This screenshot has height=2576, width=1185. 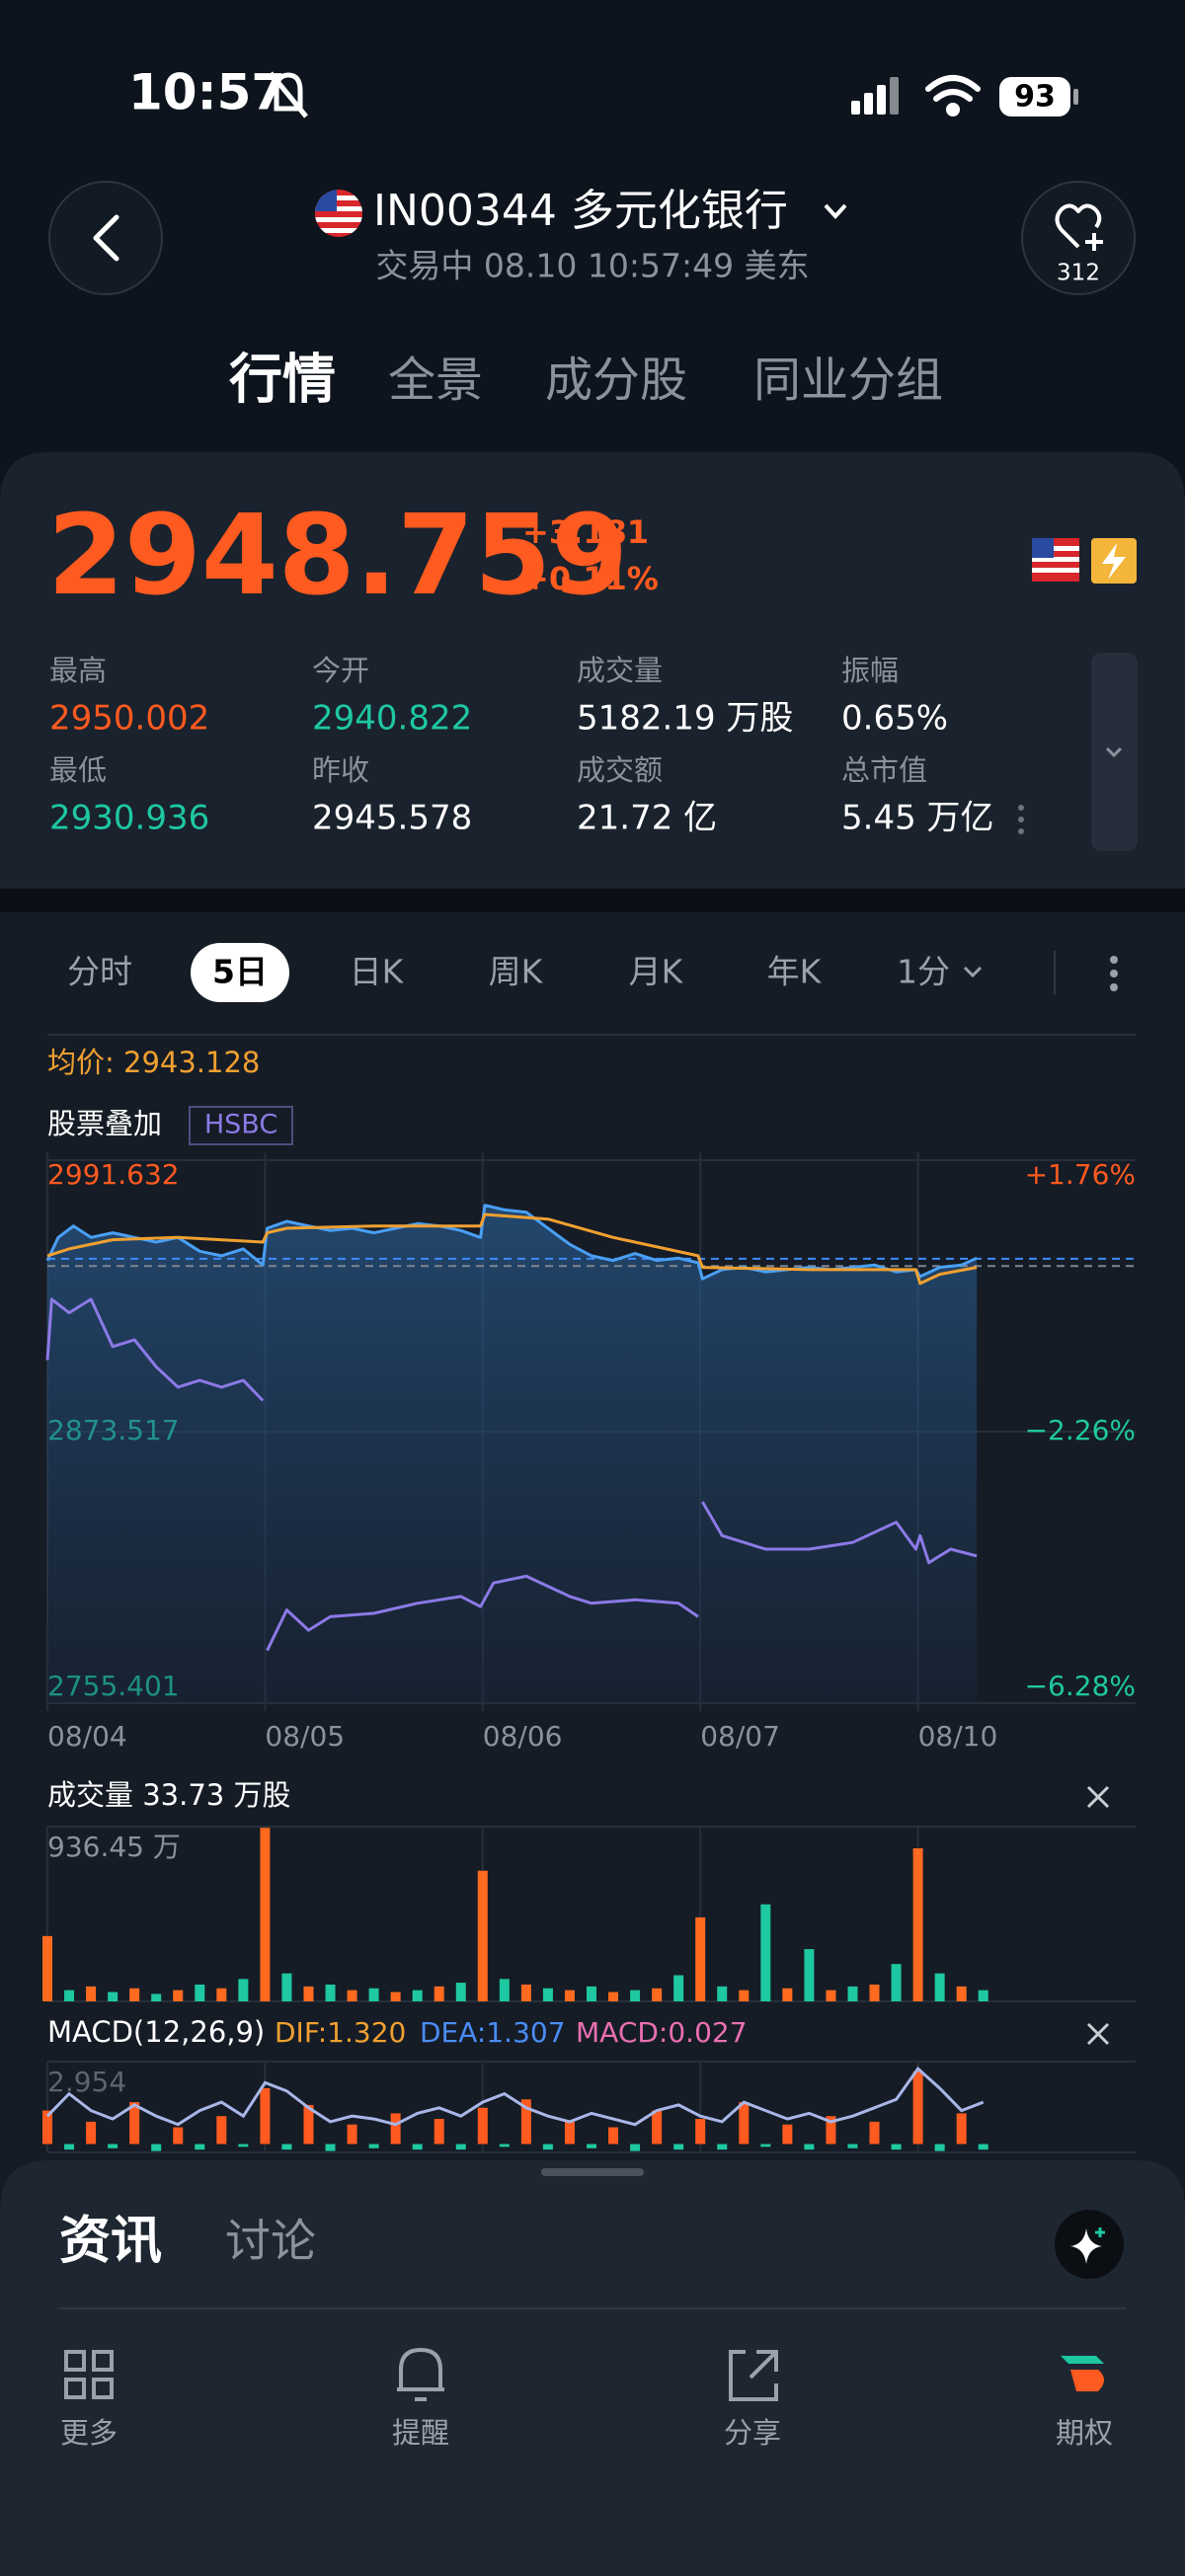 What do you see at coordinates (113, 1174) in the screenshot?
I see `y-tick-label: 2991.632` at bounding box center [113, 1174].